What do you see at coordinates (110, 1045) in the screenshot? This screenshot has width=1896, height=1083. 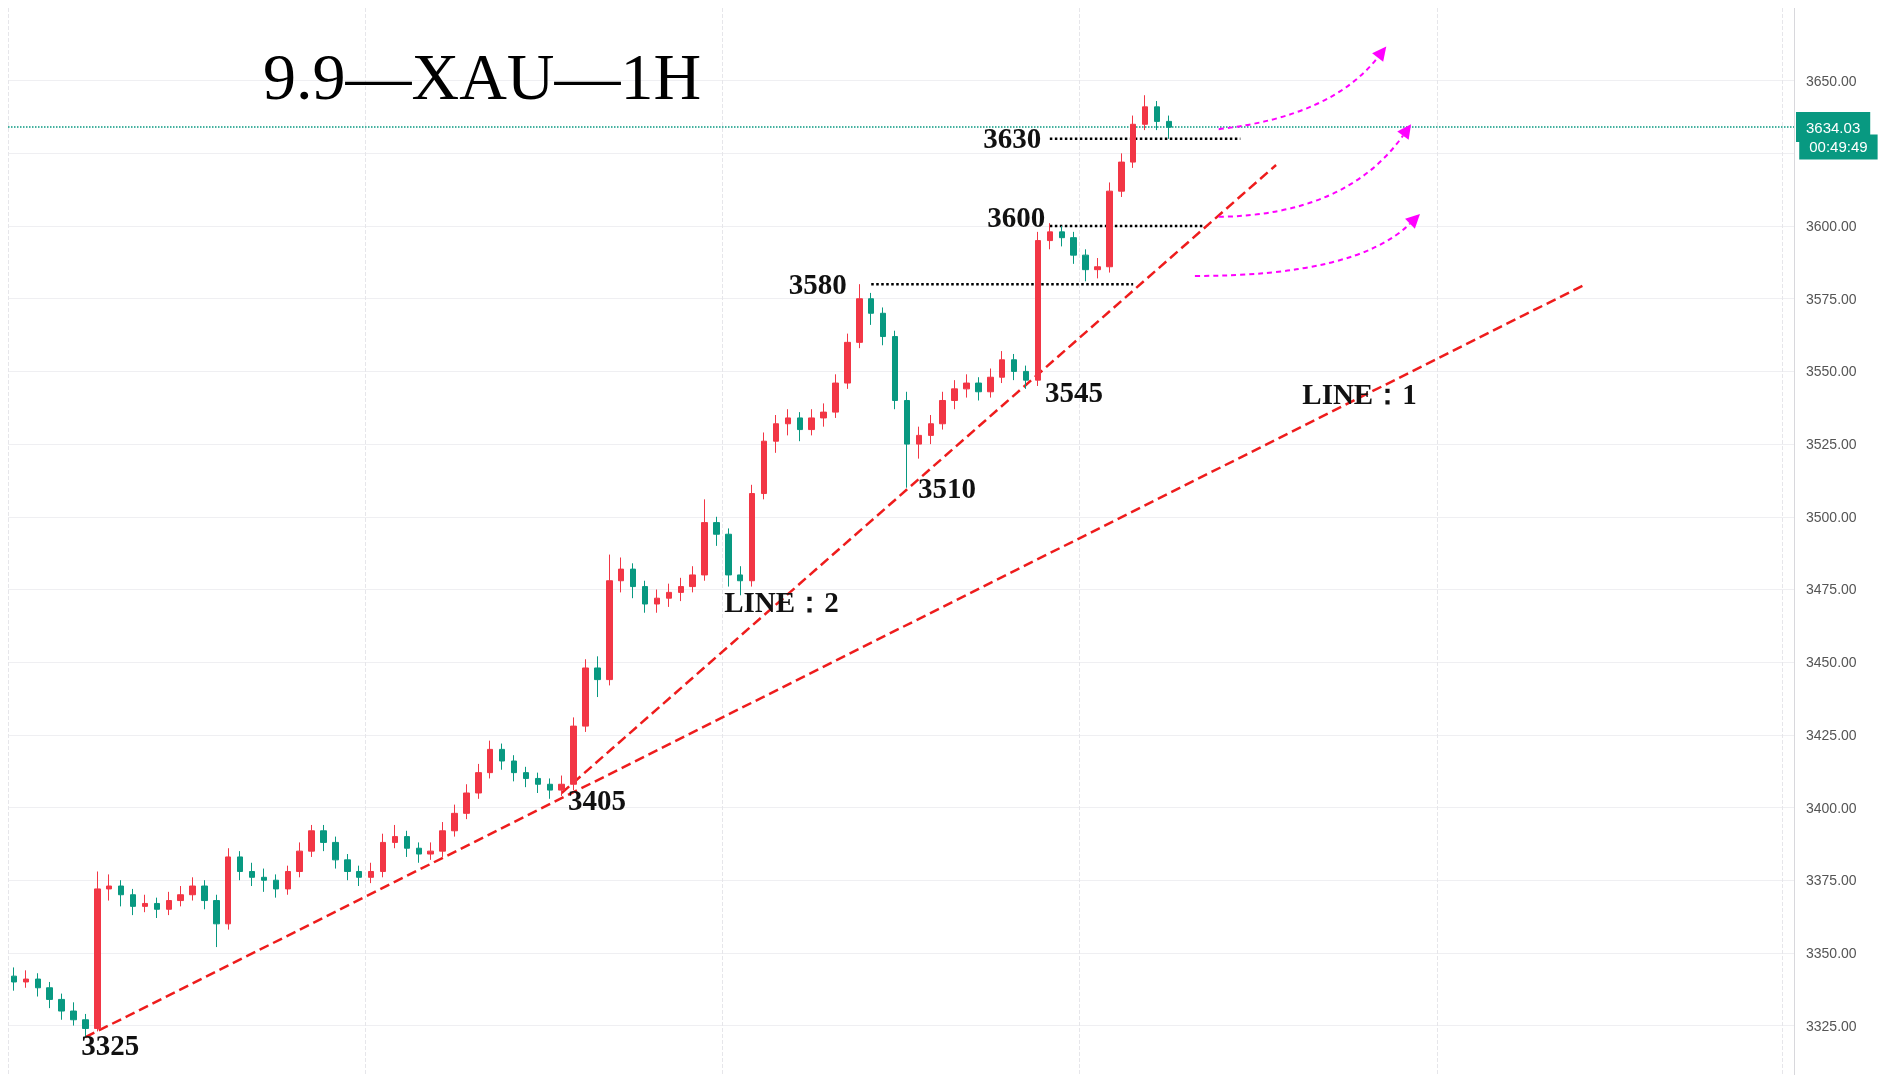 I see `annotation: 3325` at bounding box center [110, 1045].